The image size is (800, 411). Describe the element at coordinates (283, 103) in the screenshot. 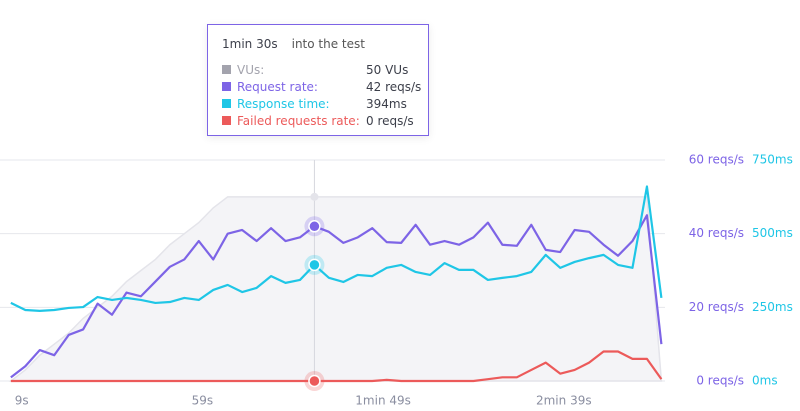

I see `legend-label: Response time:` at that location.